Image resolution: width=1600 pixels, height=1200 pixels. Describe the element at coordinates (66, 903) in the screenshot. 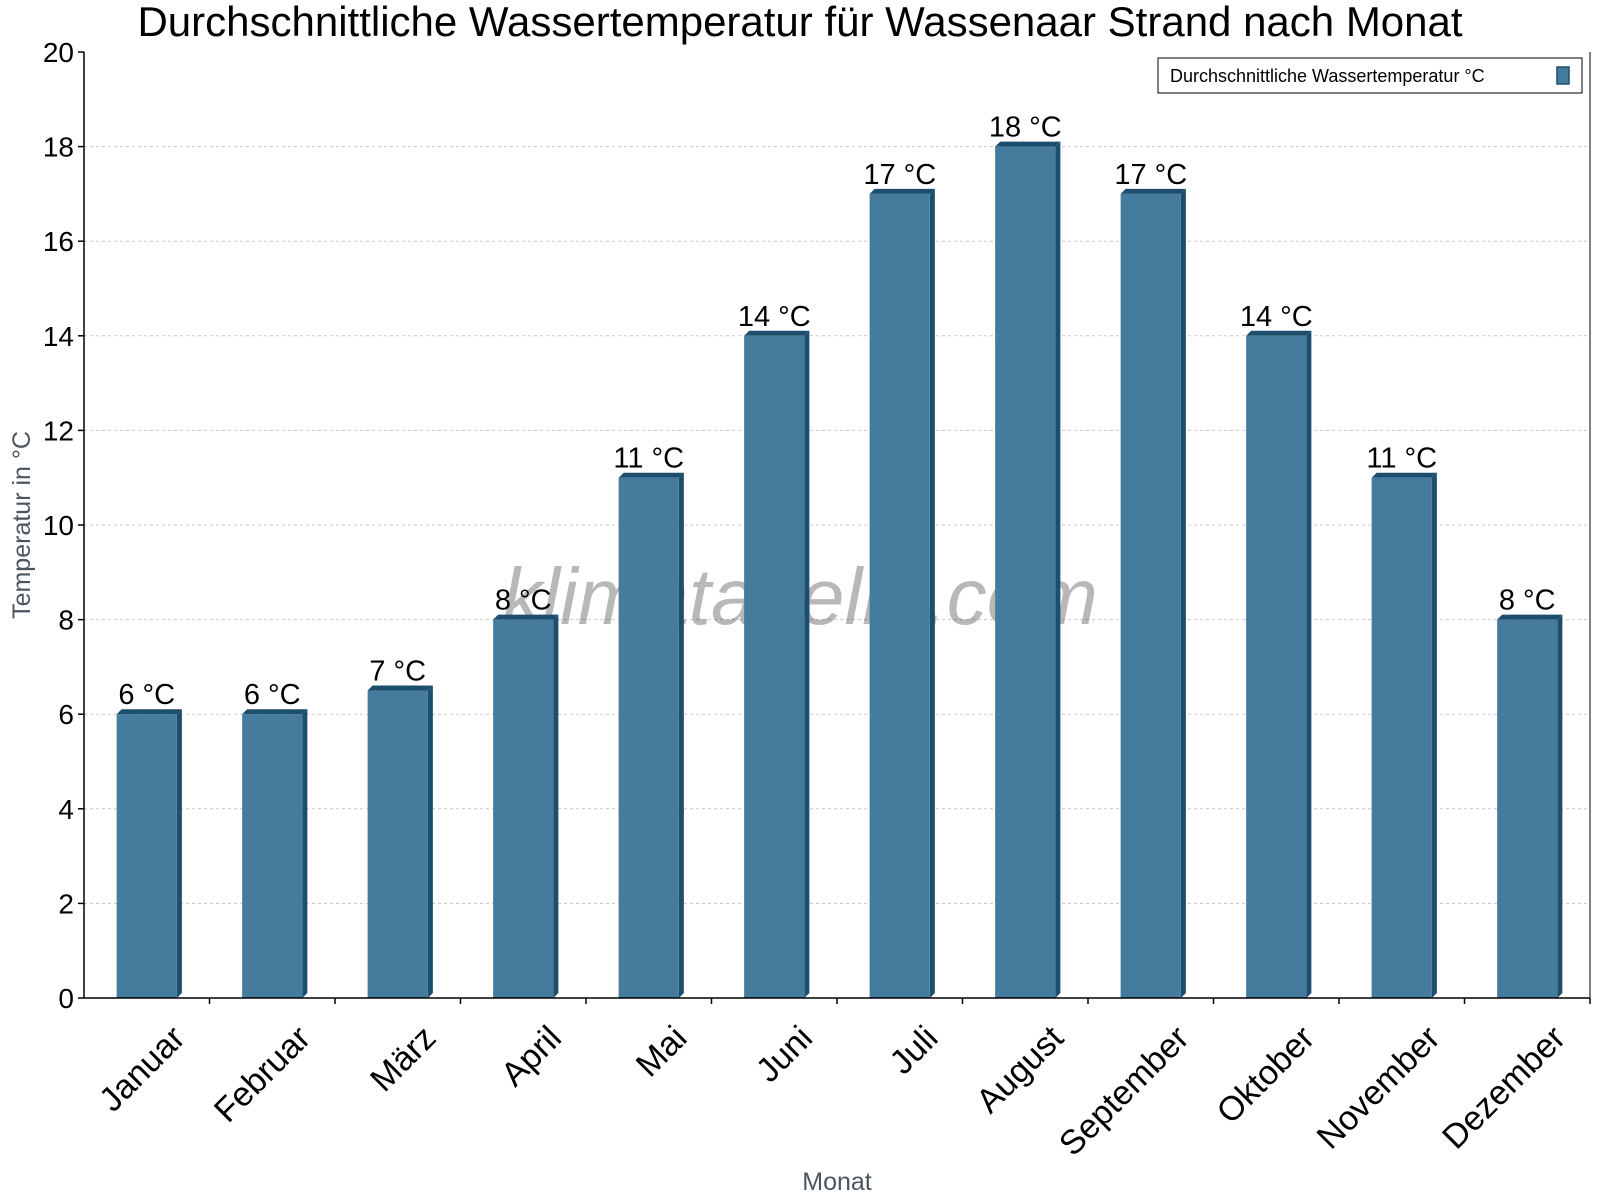

I see `y-tick-label: 2` at that location.